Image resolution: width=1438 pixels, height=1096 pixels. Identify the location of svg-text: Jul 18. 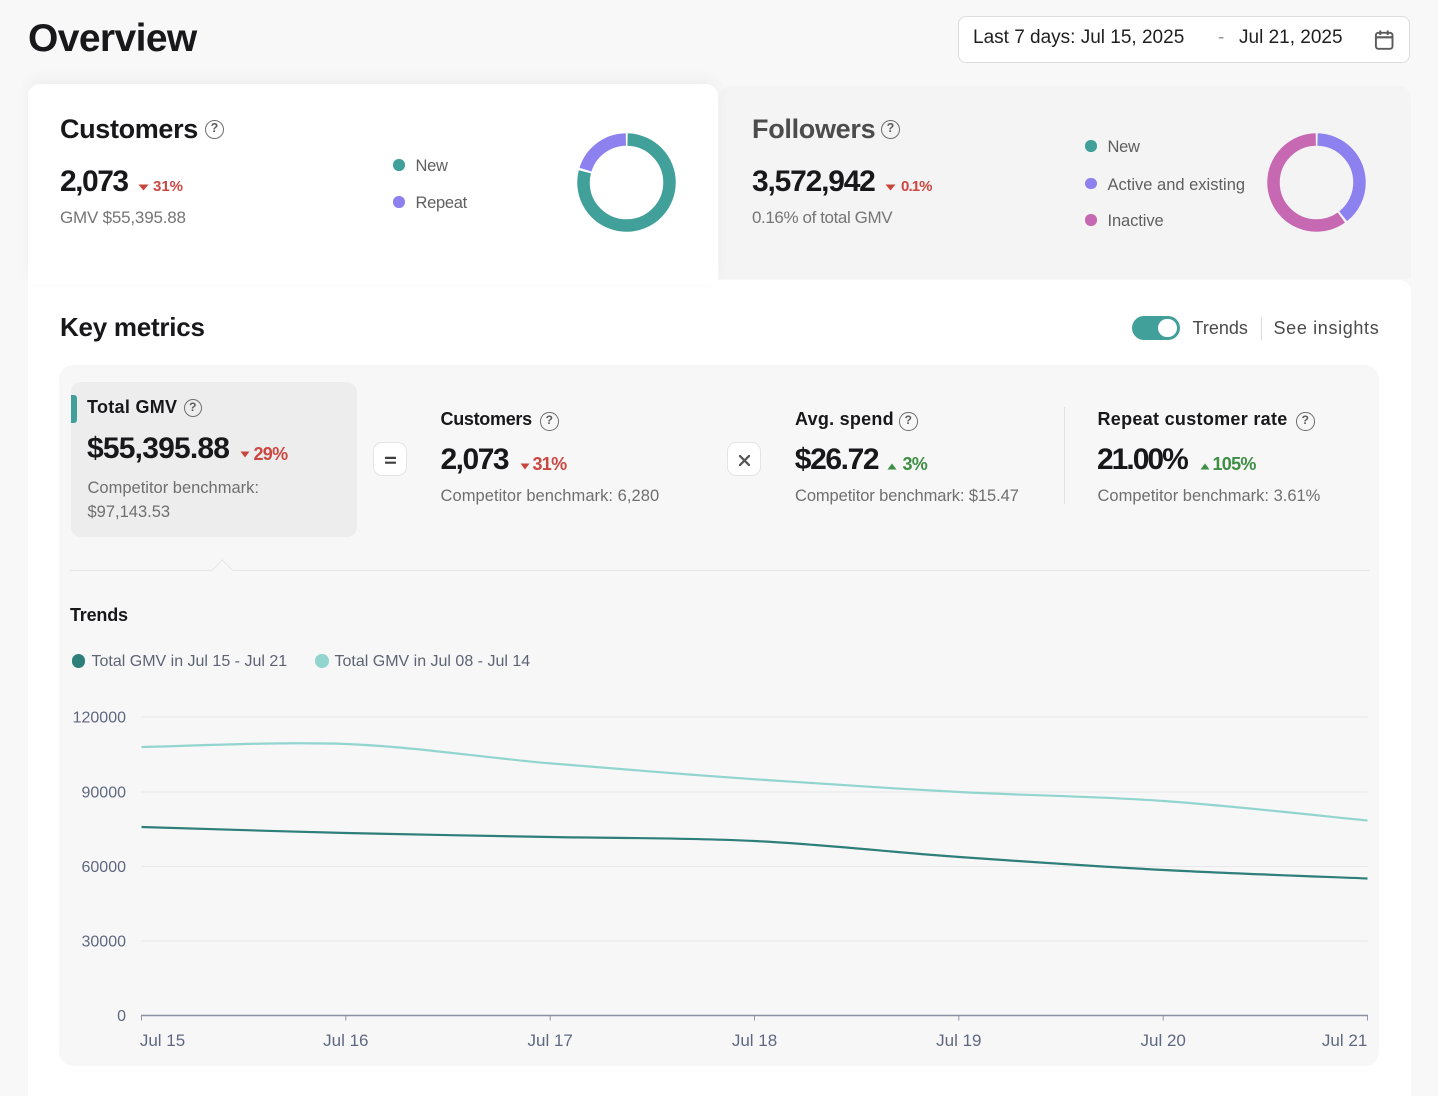
(754, 1040).